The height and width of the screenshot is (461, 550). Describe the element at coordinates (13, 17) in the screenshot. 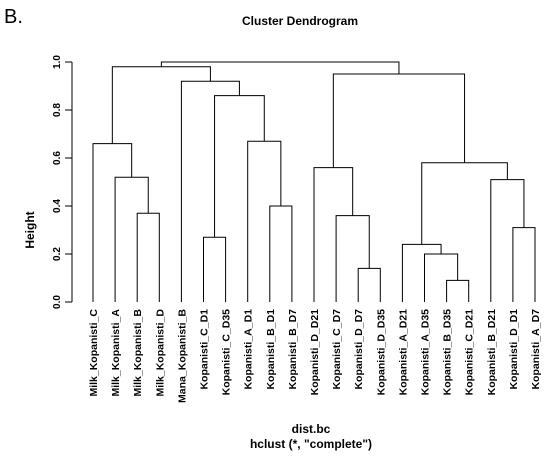

I see `panel-label: B.` at that location.